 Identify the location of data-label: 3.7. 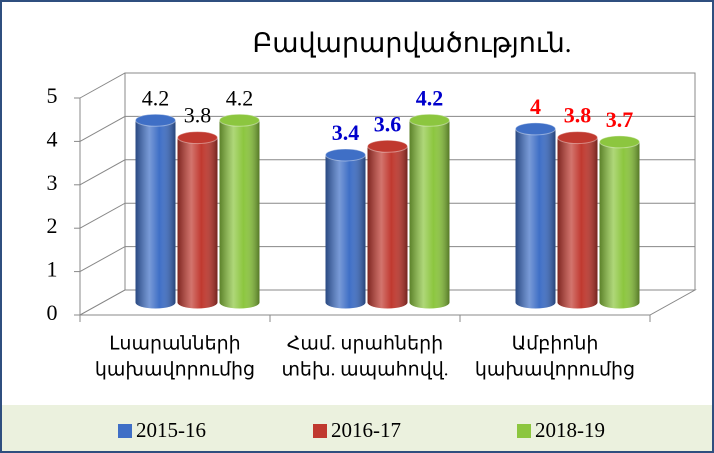
(620, 119).